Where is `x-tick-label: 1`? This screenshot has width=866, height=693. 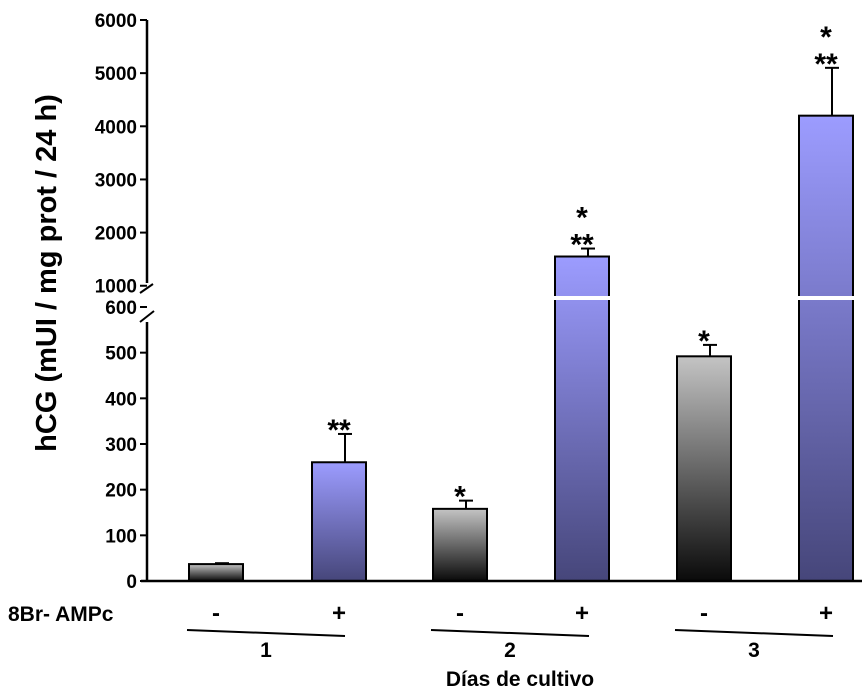
x-tick-label: 1 is located at coordinates (266, 650).